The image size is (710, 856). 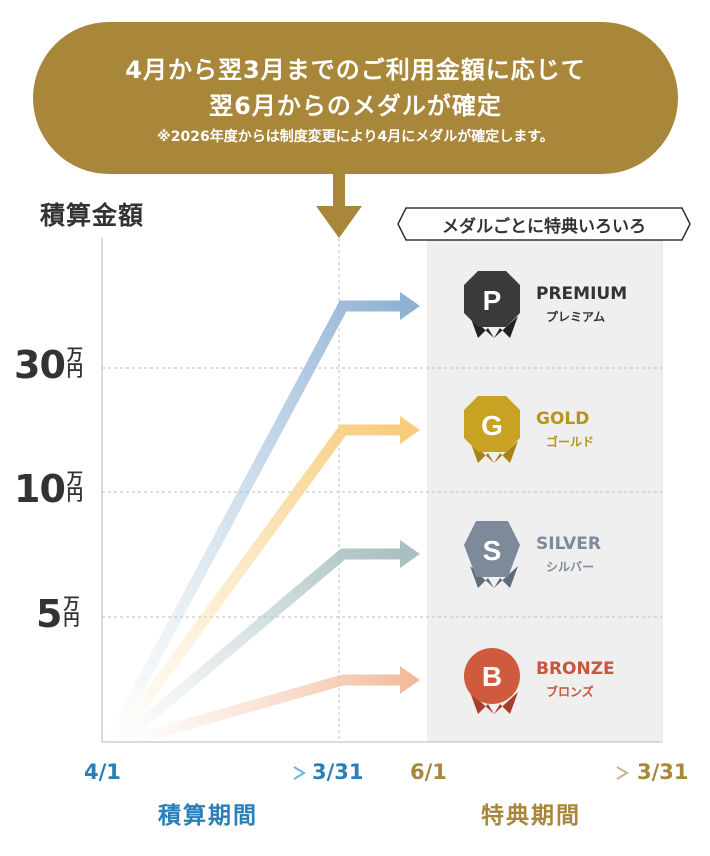 I want to click on silver-path, so click(x=268, y=643).